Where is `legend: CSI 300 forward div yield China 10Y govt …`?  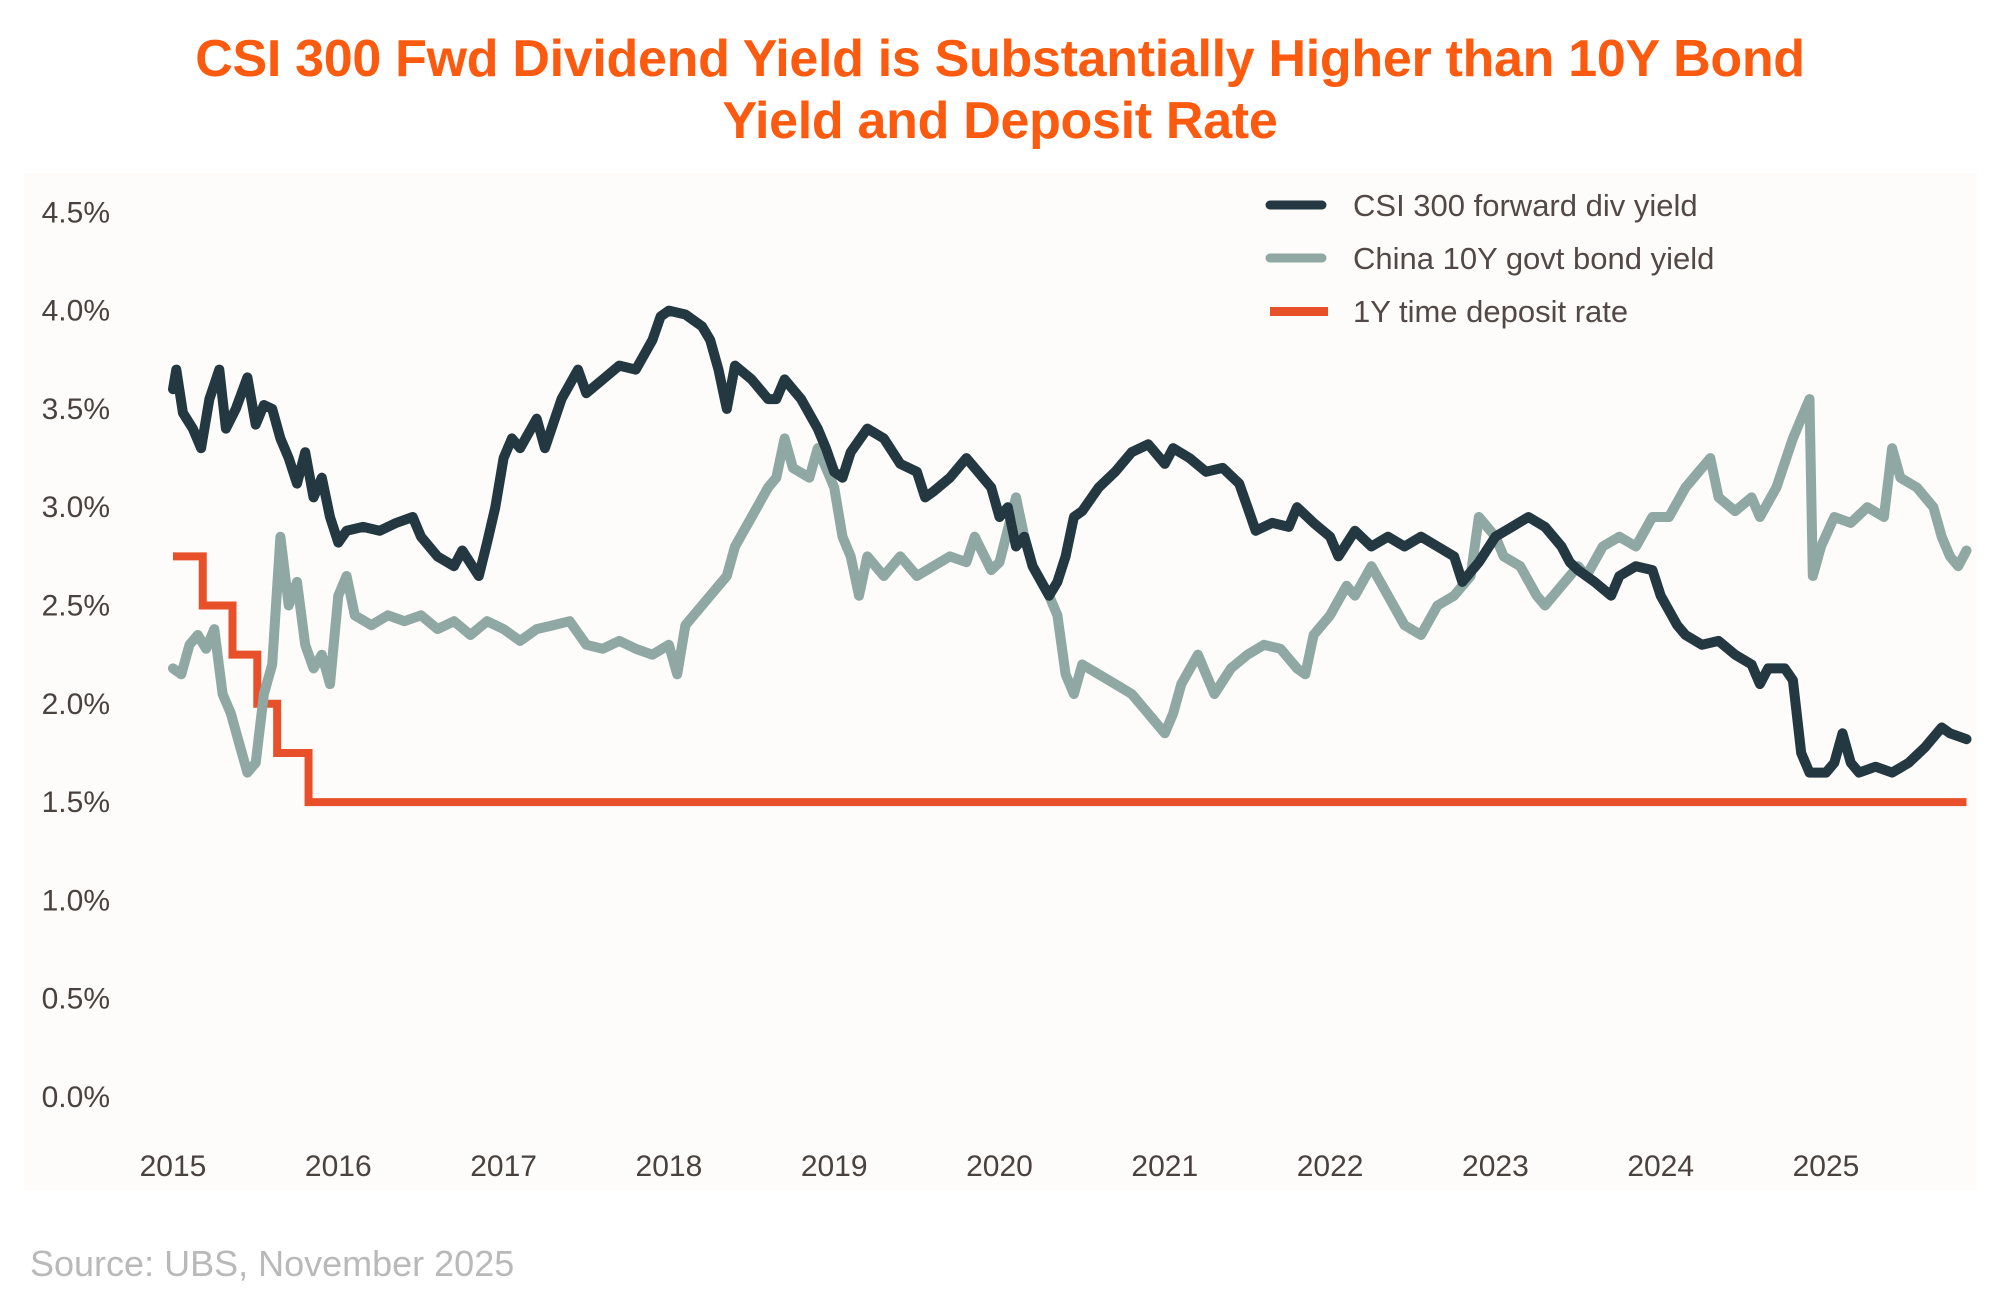 legend: CSI 300 forward div yield China 10Y govt … is located at coordinates (1489, 258).